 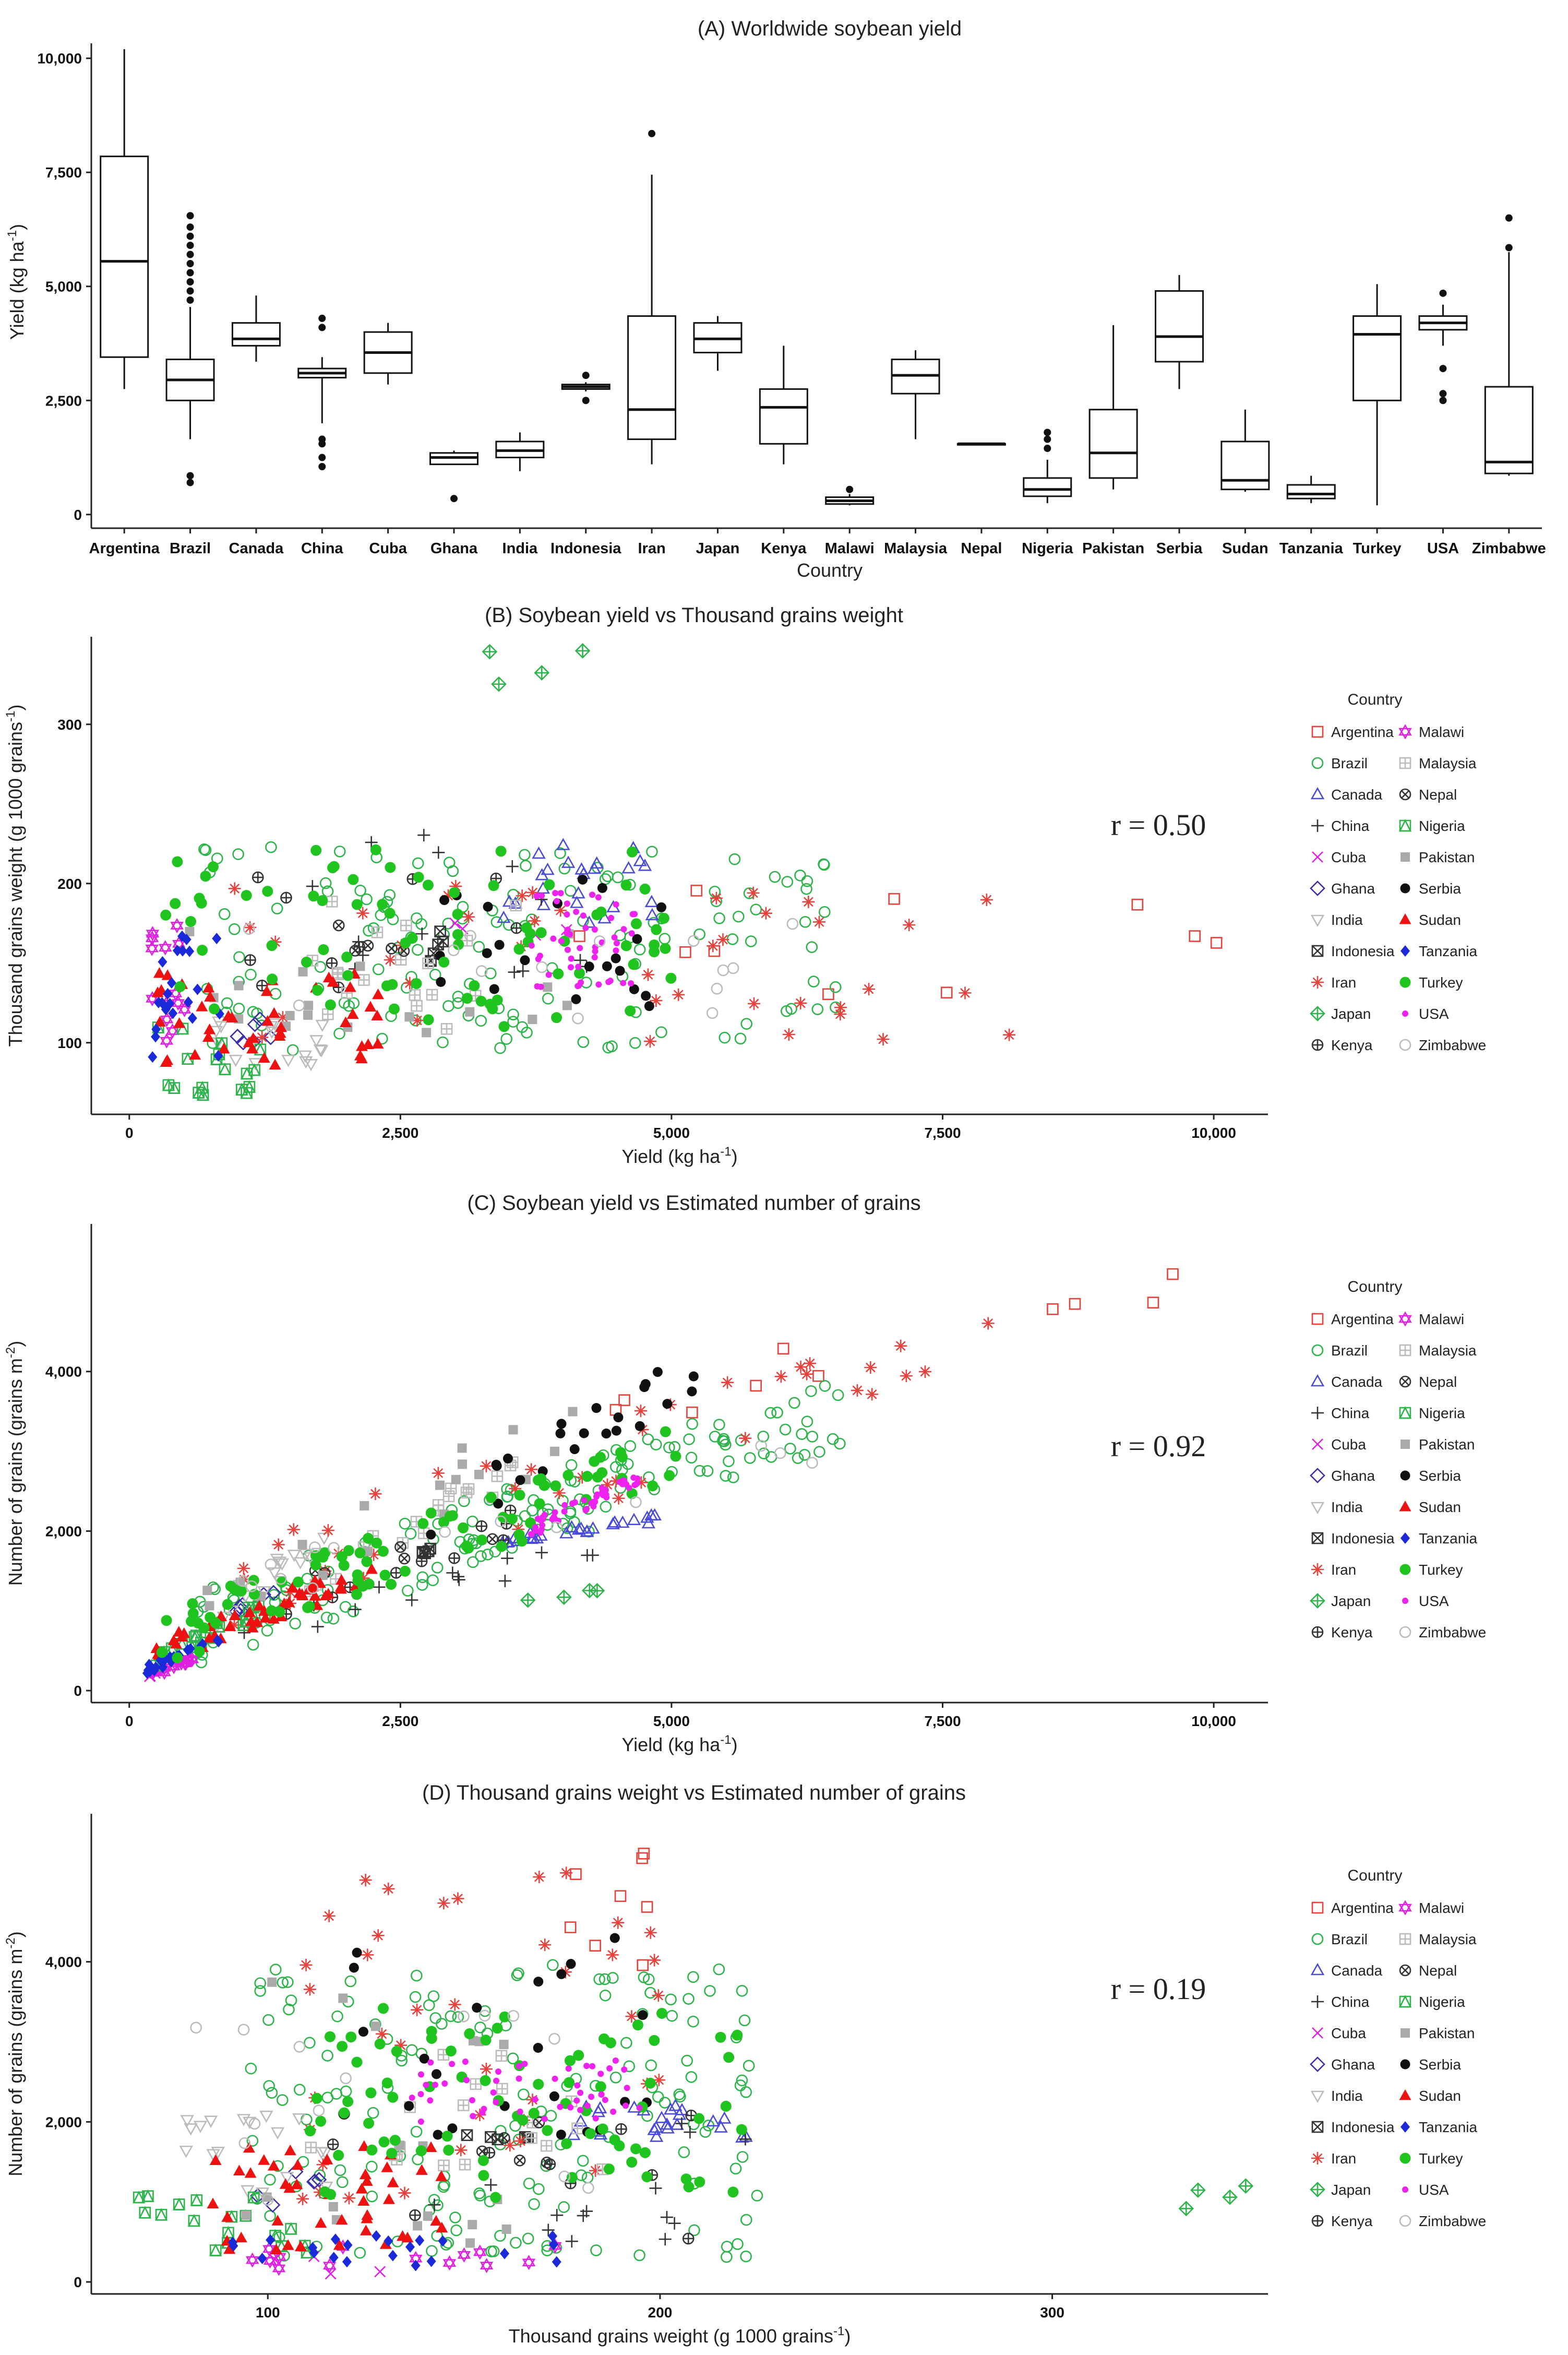 What do you see at coordinates (1509, 548) in the screenshot?
I see `country-label: Zimbabwe` at bounding box center [1509, 548].